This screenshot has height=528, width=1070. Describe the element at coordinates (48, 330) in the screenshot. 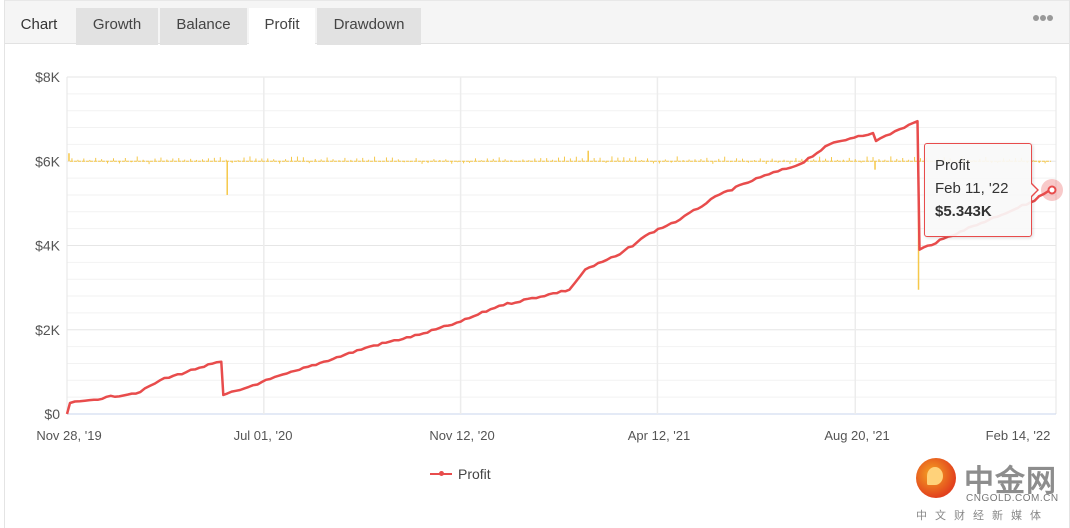

I see `y-tick-label: $2K` at that location.